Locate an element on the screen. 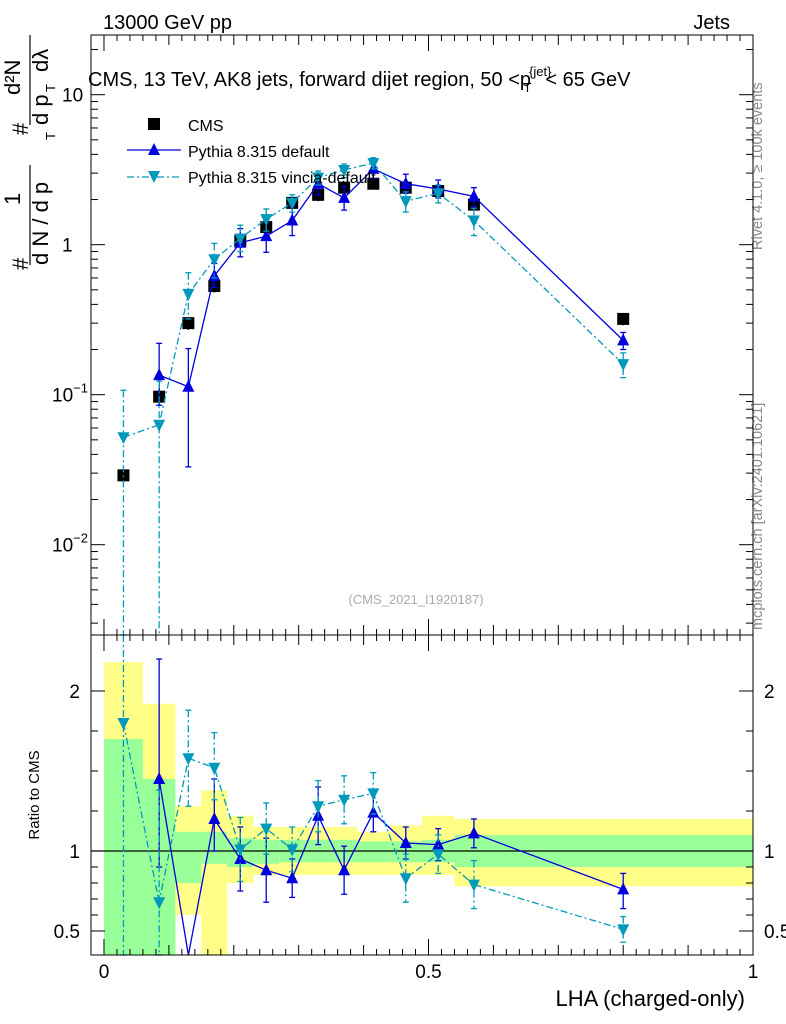 The width and height of the screenshot is (786, 1024). y-label-one: 1 is located at coordinates (12, 199).